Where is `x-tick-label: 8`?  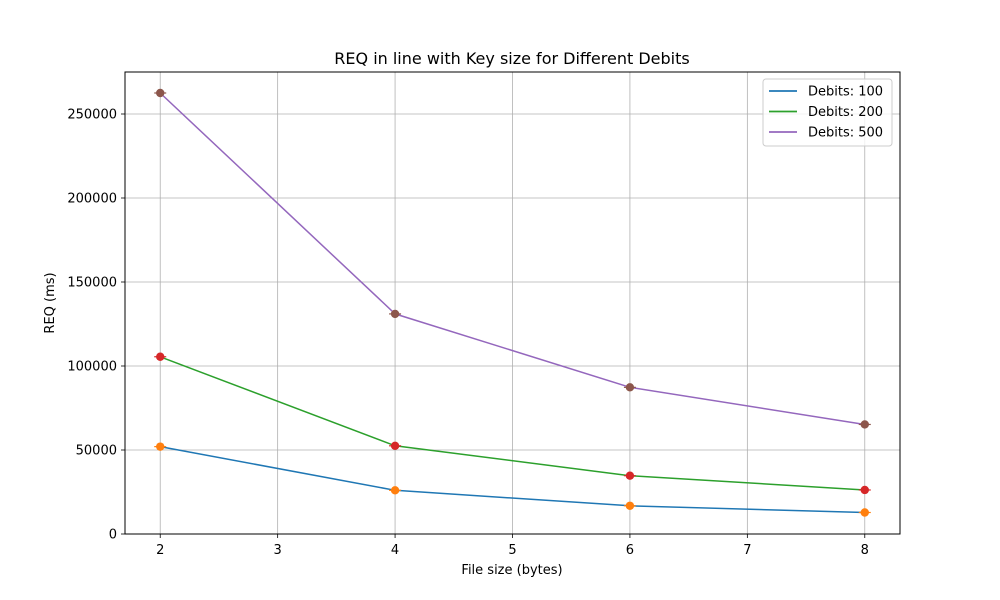
x-tick-label: 8 is located at coordinates (865, 550).